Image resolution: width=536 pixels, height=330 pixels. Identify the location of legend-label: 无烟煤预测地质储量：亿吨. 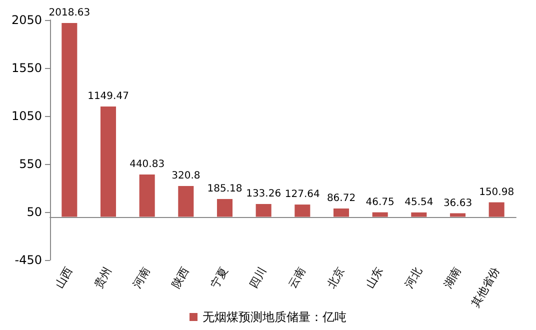
(274, 317).